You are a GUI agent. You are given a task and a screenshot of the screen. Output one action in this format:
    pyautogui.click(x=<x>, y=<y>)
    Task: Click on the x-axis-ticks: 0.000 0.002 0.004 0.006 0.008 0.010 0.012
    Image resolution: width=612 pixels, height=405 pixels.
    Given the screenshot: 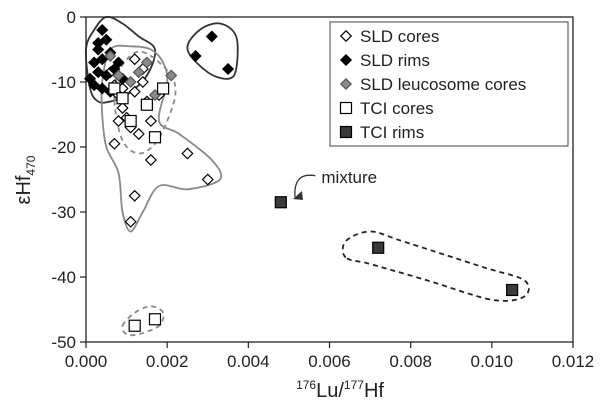 What is the action you would take?
    pyautogui.click(x=330, y=356)
    